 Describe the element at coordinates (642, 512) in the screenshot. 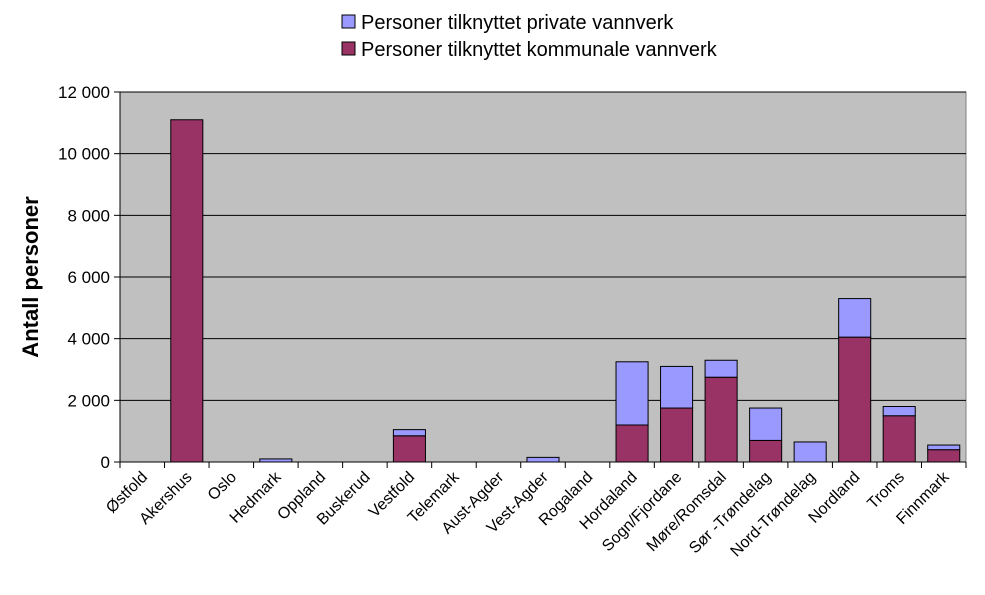

I see `x-category-label: Sogn/Fjordane` at that location.